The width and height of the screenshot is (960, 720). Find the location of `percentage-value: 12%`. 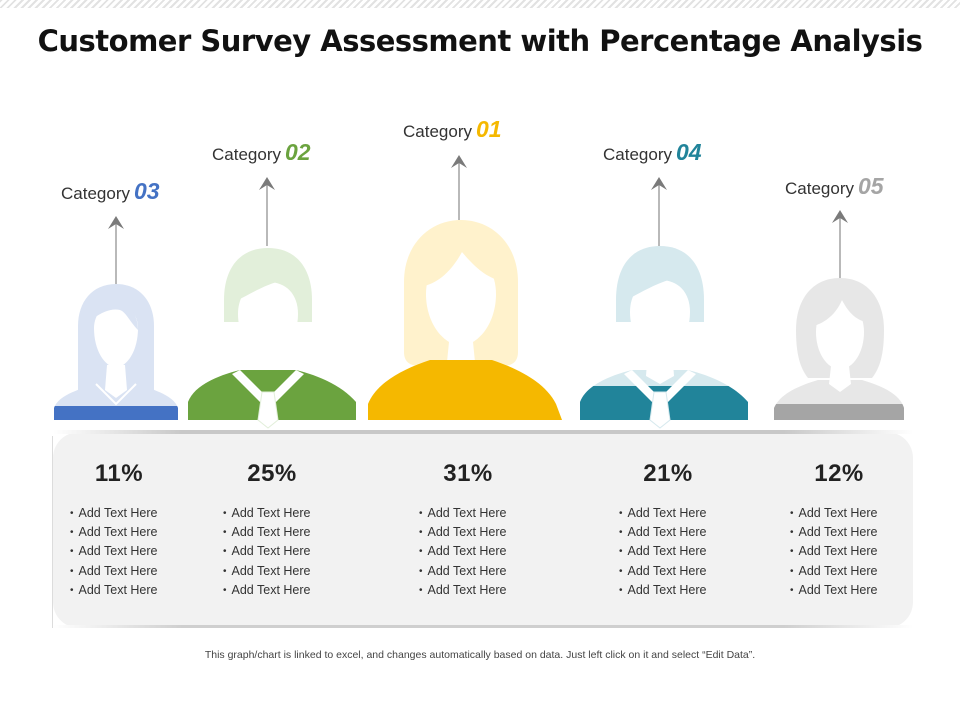

percentage-value: 12% is located at coordinates (839, 473).